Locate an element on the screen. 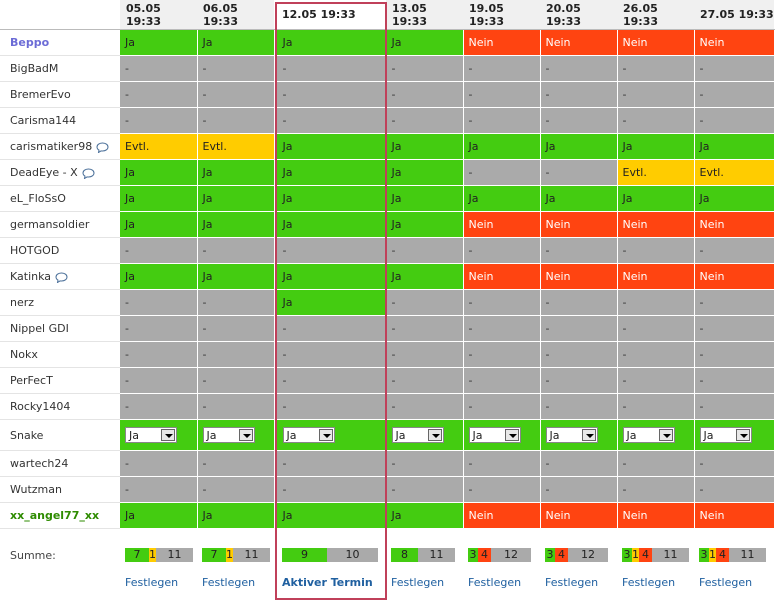 Image resolution: width=777 pixels, height=604 pixels. member-name-label: germansoldier is located at coordinates (50, 224).